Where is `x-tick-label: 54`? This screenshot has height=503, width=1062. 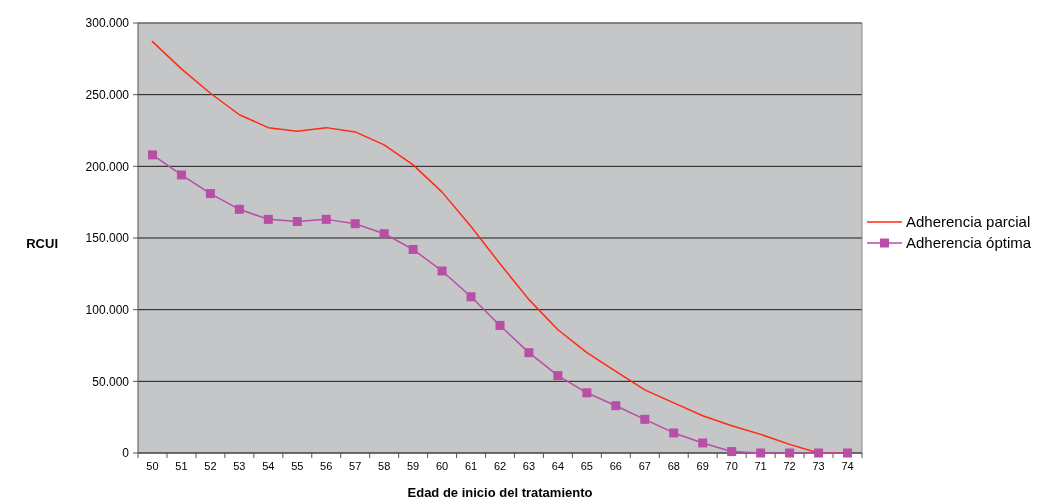
x-tick-label: 54 is located at coordinates (268, 466).